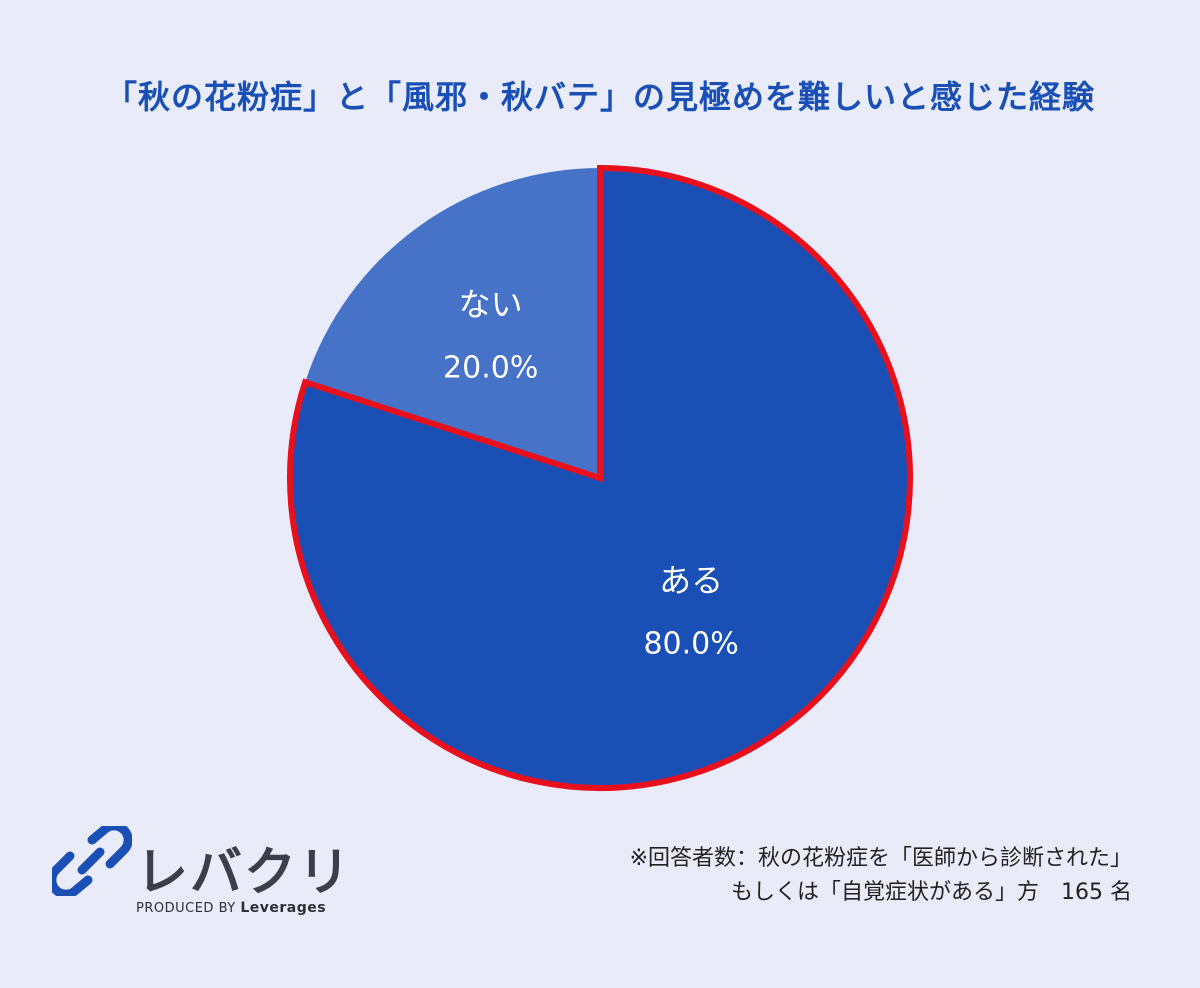 The width and height of the screenshot is (1200, 988). What do you see at coordinates (491, 305) in the screenshot?
I see `slice-label-2: ない` at bounding box center [491, 305].